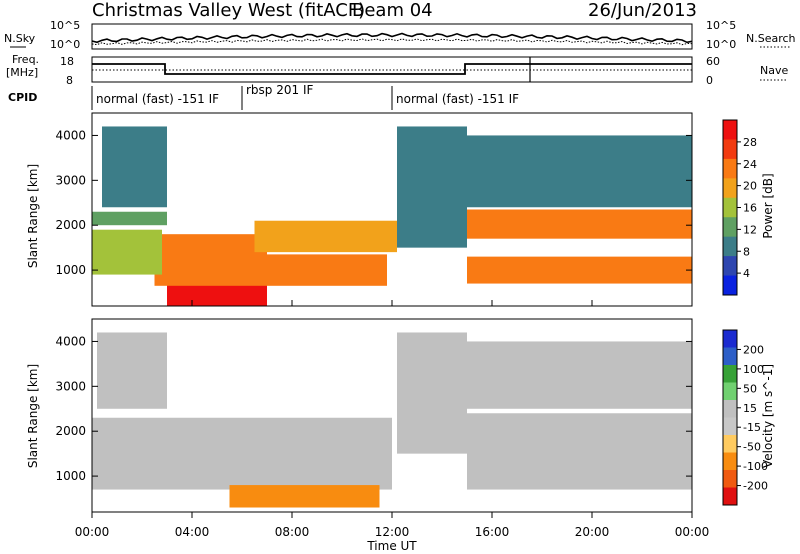 This screenshot has height=554, width=800. What do you see at coordinates (65, 44) in the screenshot?
I see `nsky-tick-low: 10^0` at bounding box center [65, 44].